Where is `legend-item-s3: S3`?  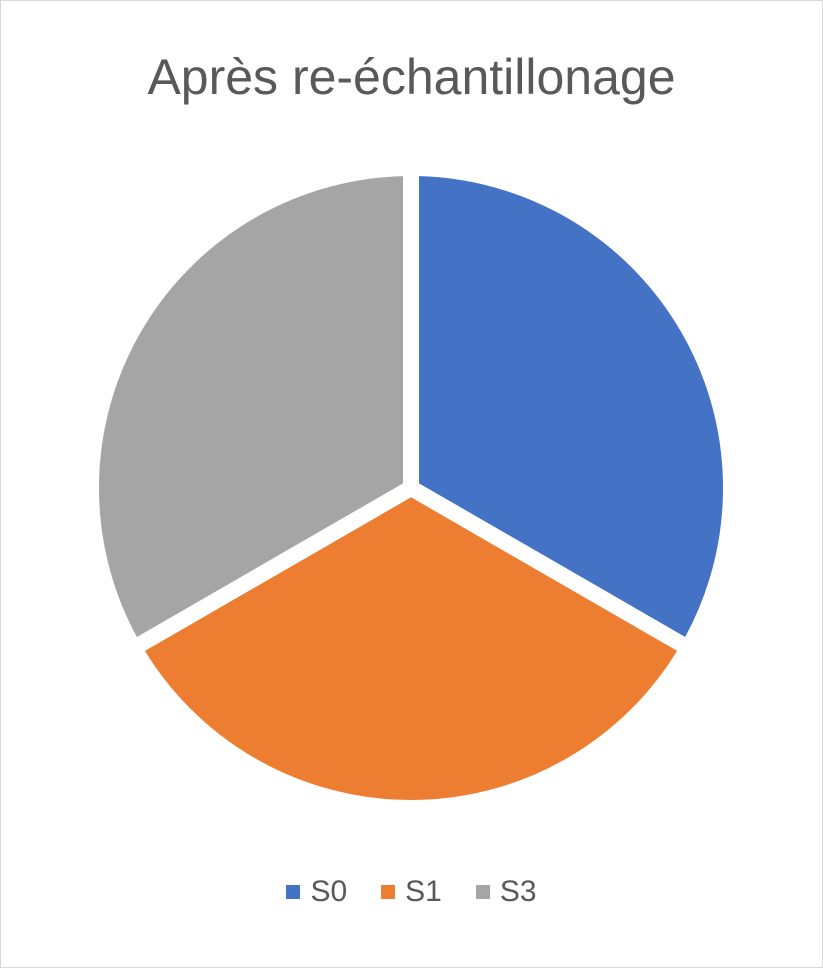 legend-item-s3: S3 is located at coordinates (506, 892).